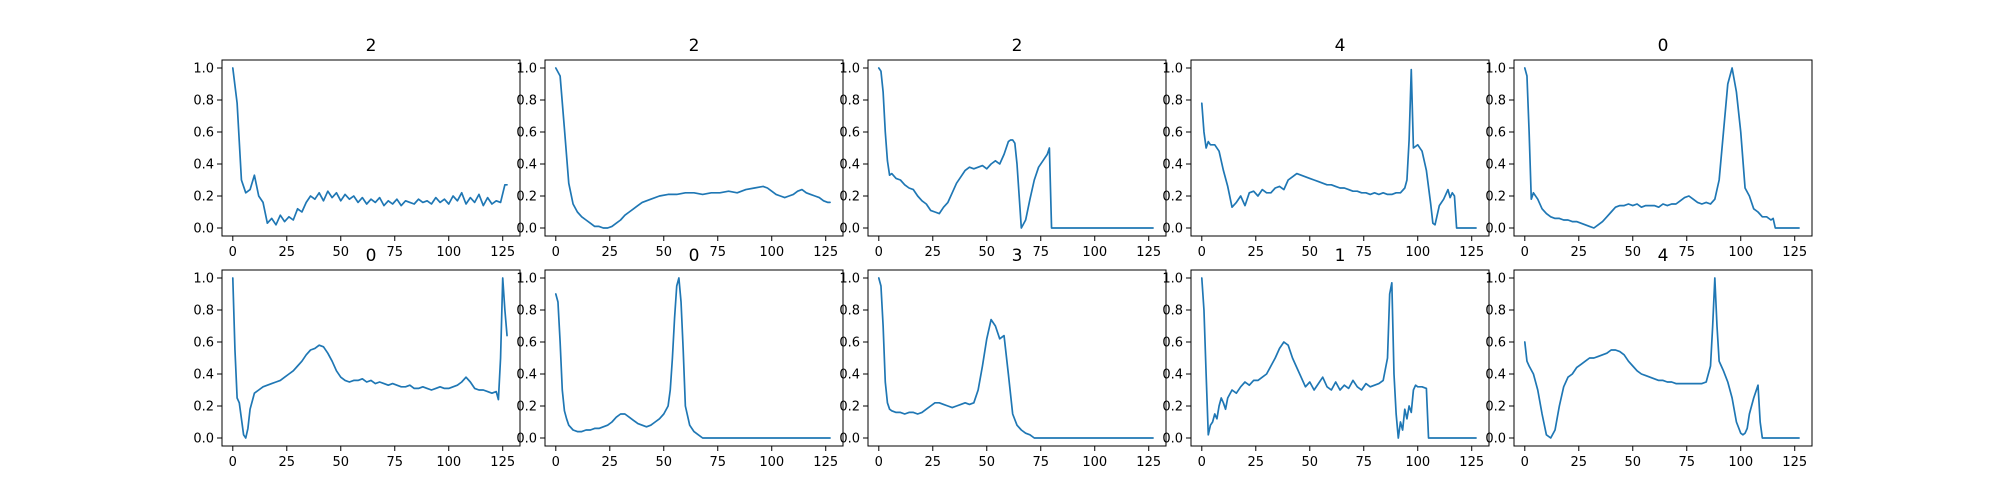  What do you see at coordinates (357, 148) in the screenshot?
I see `subplot-1: 2 0 25 50 75 100 125 0.0 0.2 0.4 0.6 0.8 1.0` at bounding box center [357, 148].